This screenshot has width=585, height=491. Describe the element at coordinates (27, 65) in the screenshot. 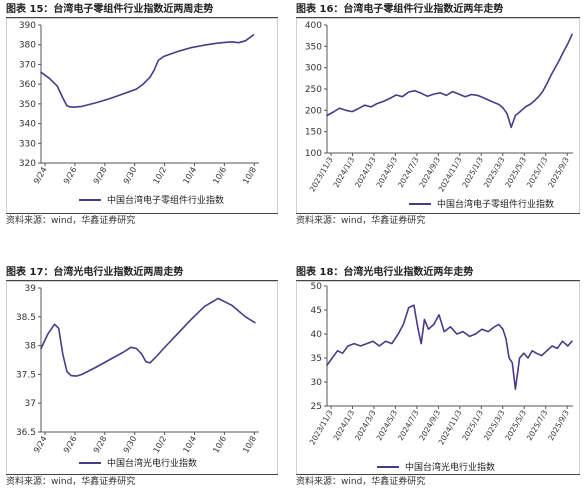

I see `y-tick-label: 370` at that location.